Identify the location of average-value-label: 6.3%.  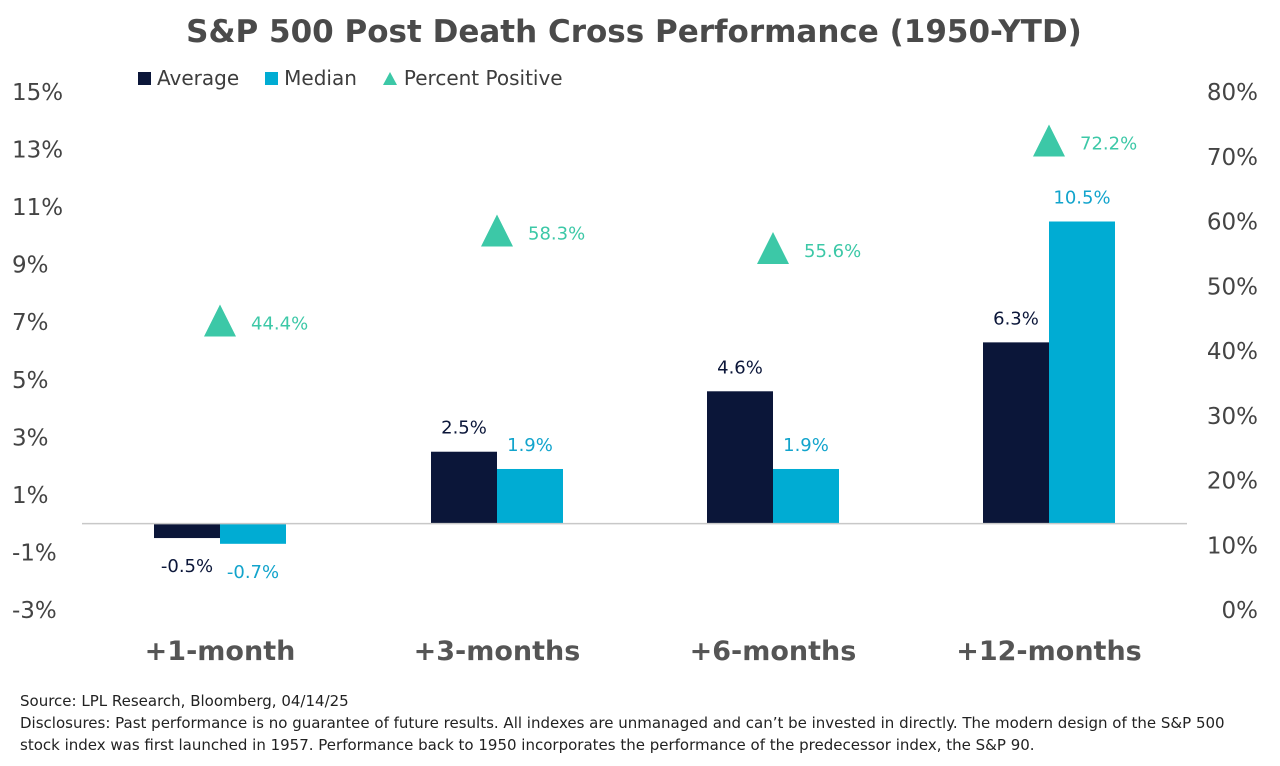
(1016, 318).